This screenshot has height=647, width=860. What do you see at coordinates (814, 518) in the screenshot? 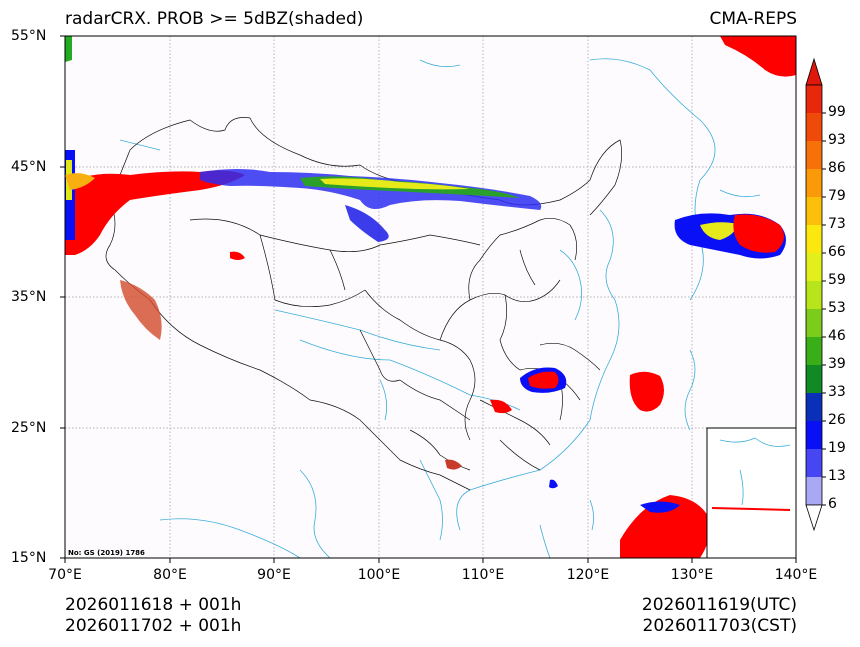
I see `colorbar-under-arrow` at bounding box center [814, 518].